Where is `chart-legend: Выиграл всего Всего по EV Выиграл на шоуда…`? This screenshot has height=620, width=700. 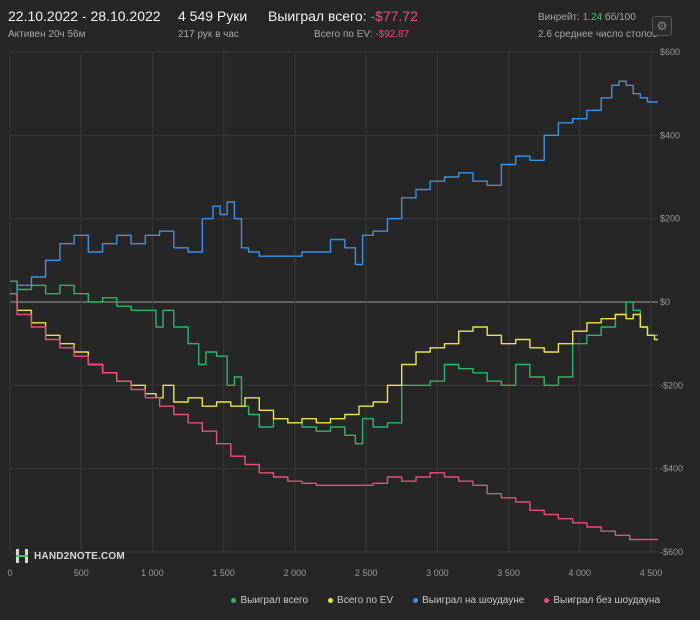 chart-legend: Выиграл всего Всего по EV Выиграл на шоуда… is located at coordinates (330, 600).